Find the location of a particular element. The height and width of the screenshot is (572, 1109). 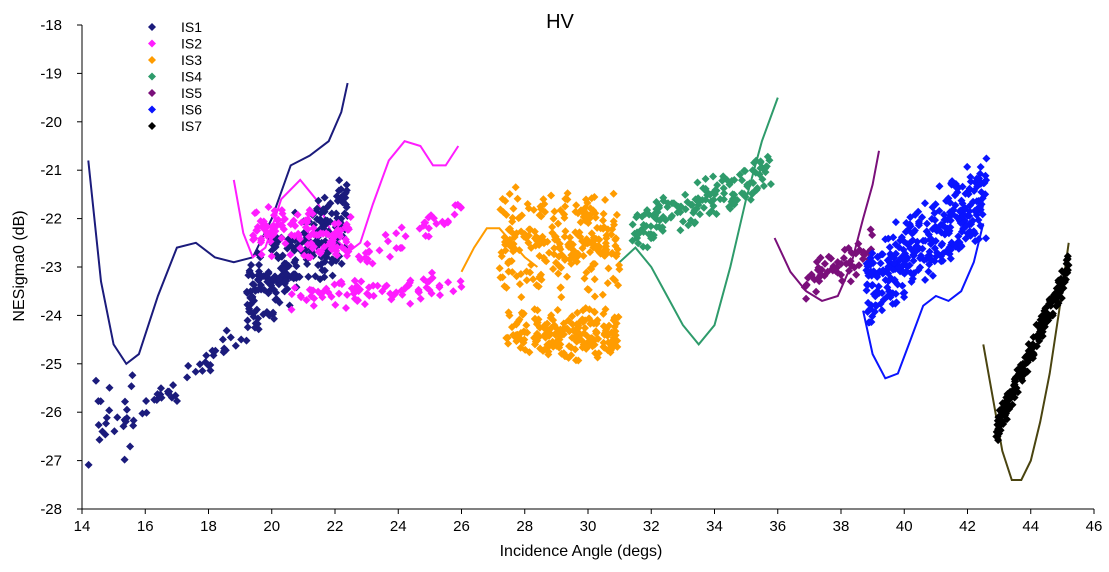

y-tick-label: -24 is located at coordinates (51, 315).